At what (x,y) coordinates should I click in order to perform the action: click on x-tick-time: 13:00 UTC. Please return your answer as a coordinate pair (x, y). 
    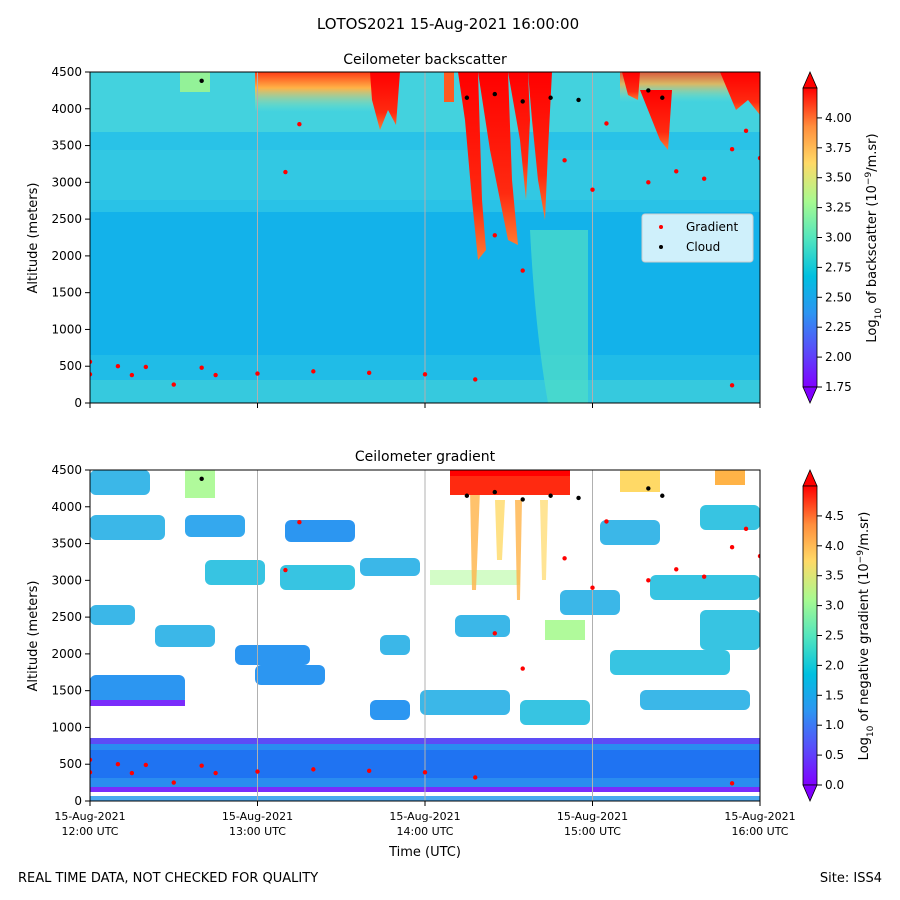
    Looking at the image, I should click on (257, 831).